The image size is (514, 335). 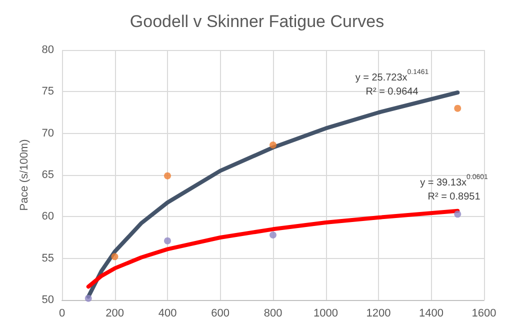 I want to click on x-tick-label: 800, so click(x=273, y=314).